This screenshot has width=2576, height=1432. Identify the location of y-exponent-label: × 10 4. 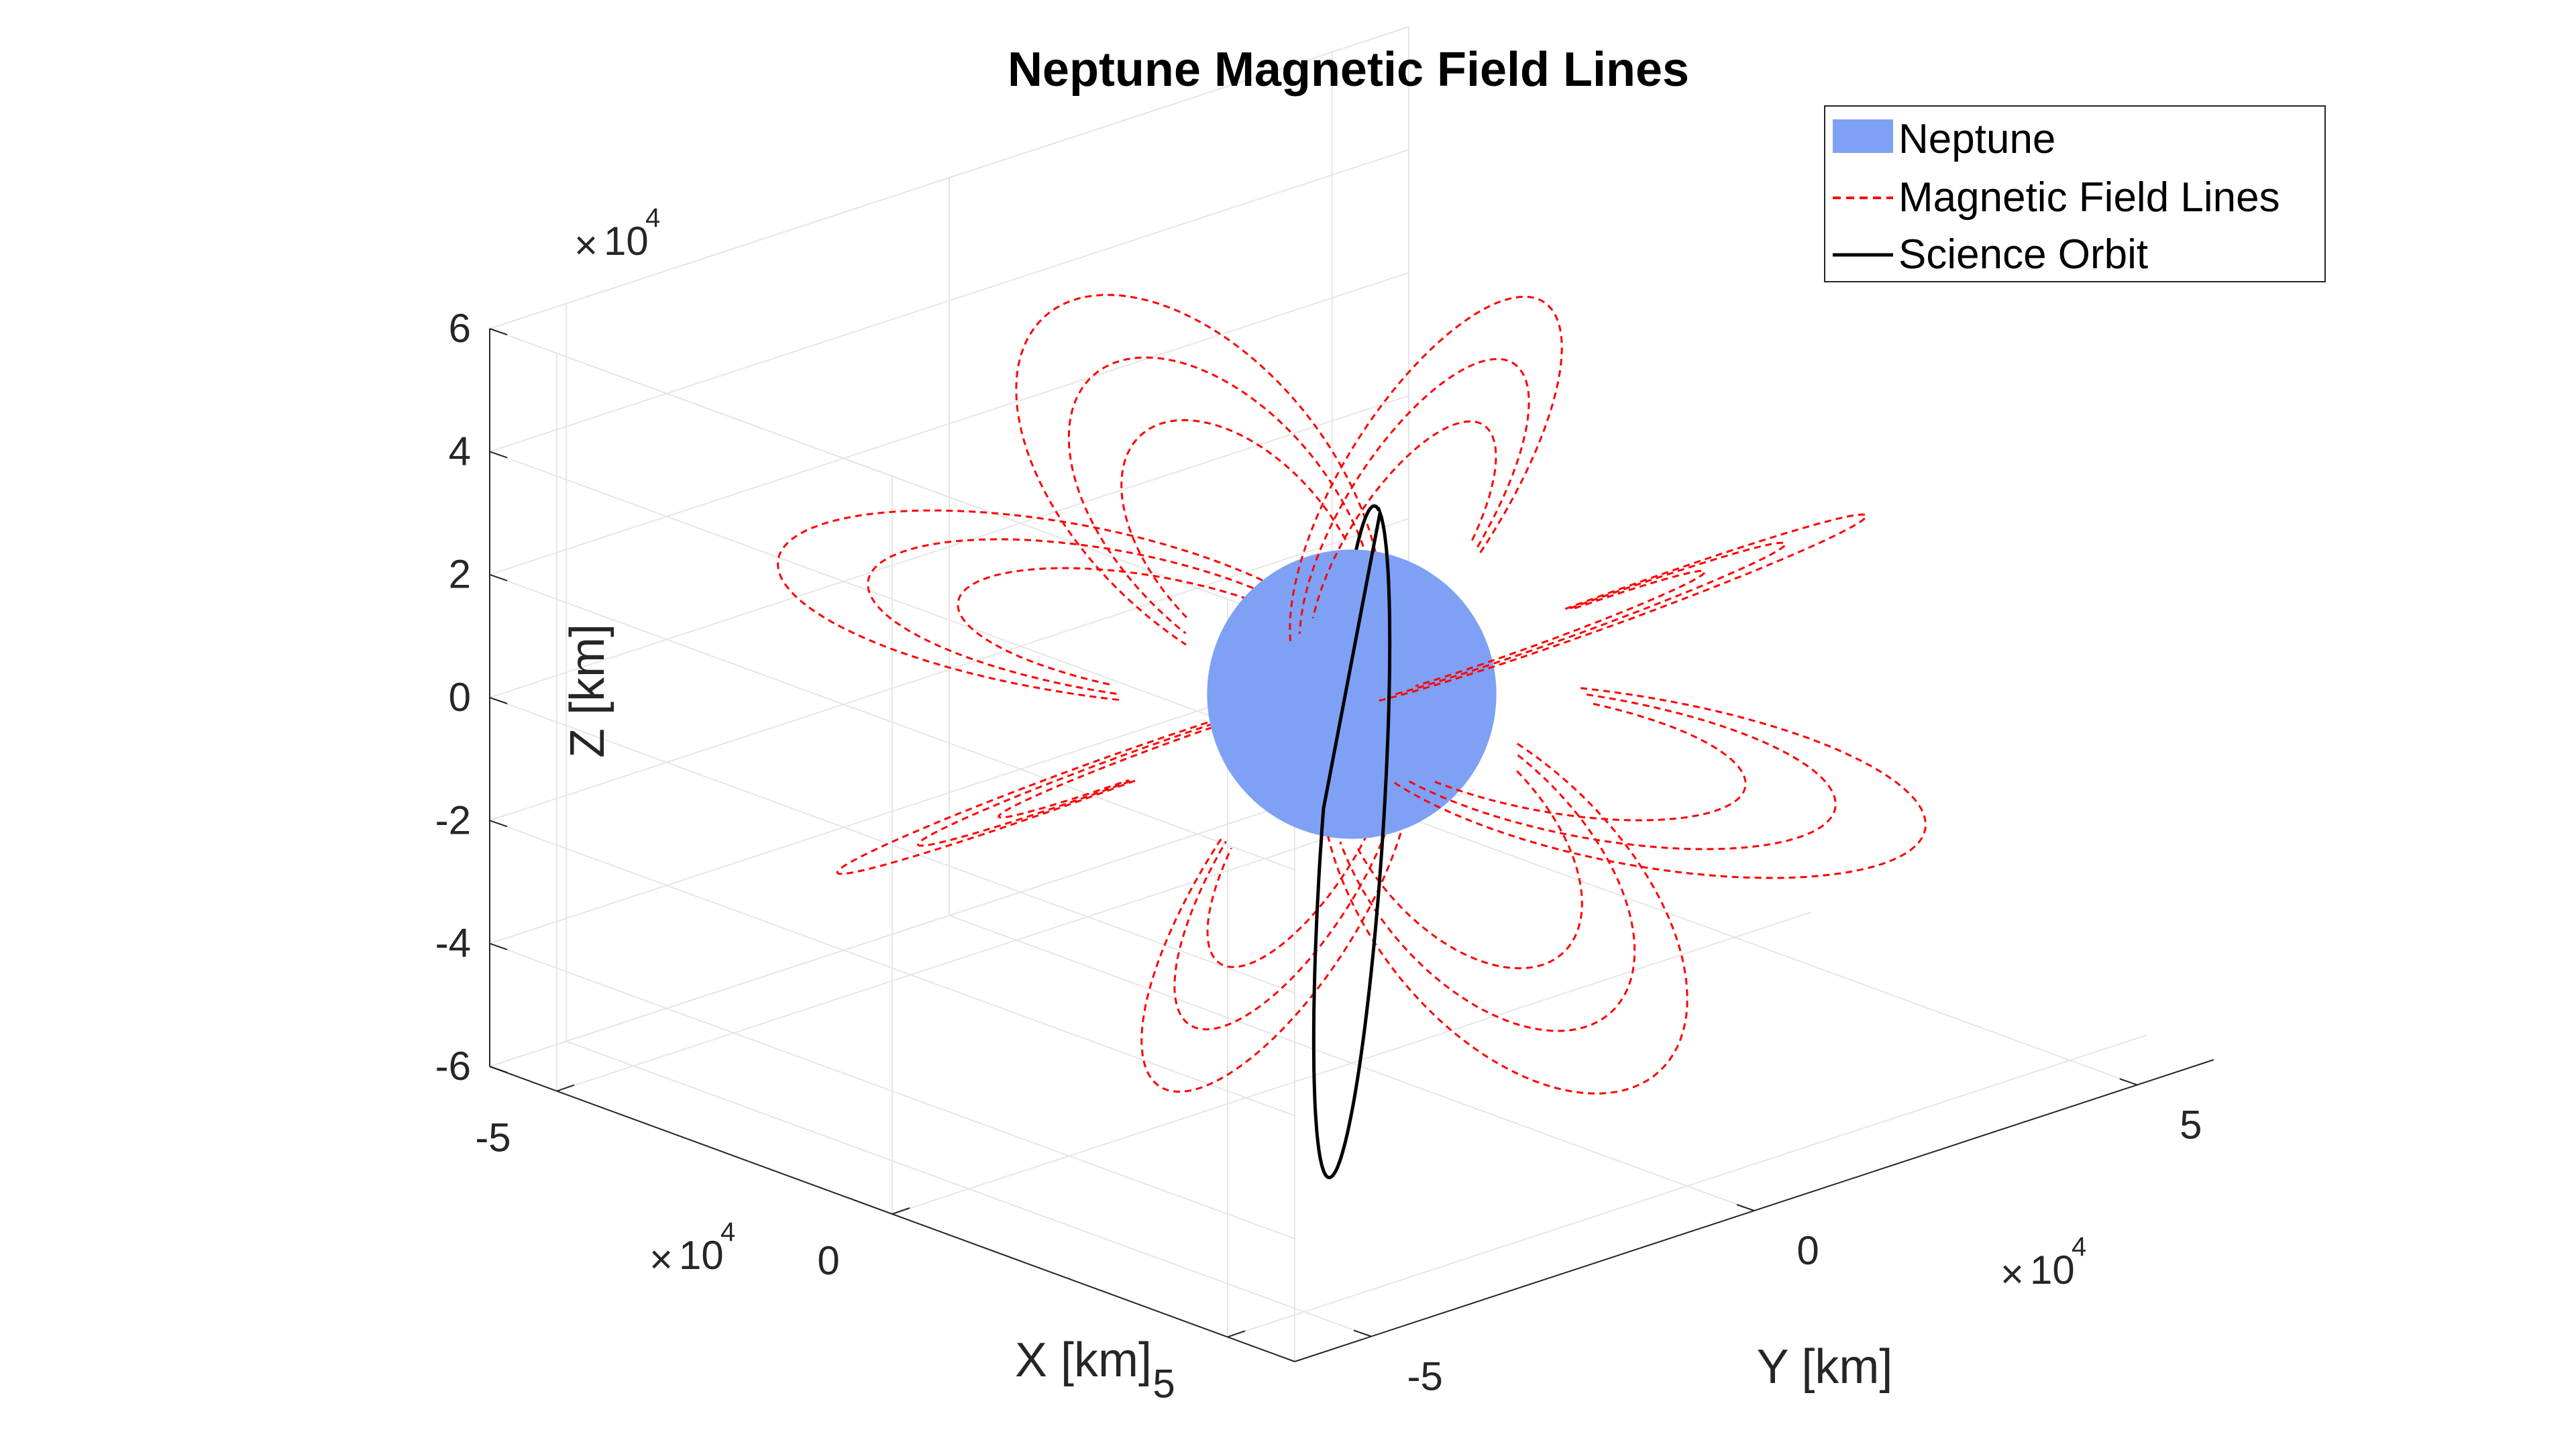
(2043, 1264).